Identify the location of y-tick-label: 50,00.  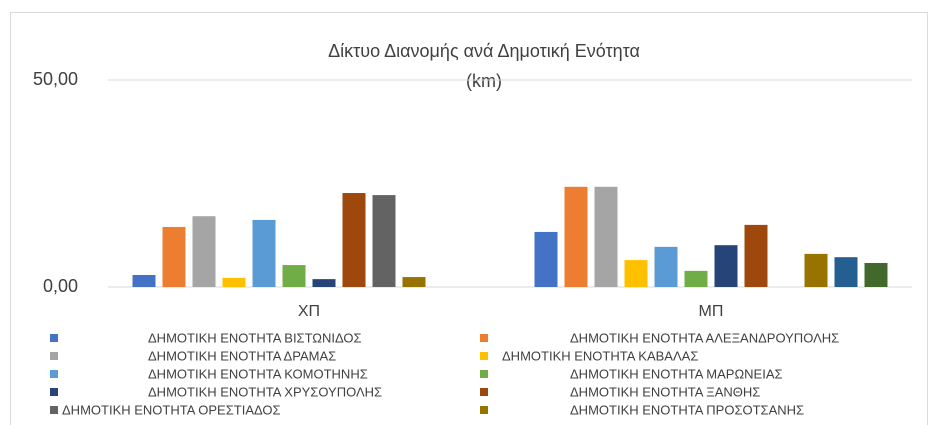
(55, 79).